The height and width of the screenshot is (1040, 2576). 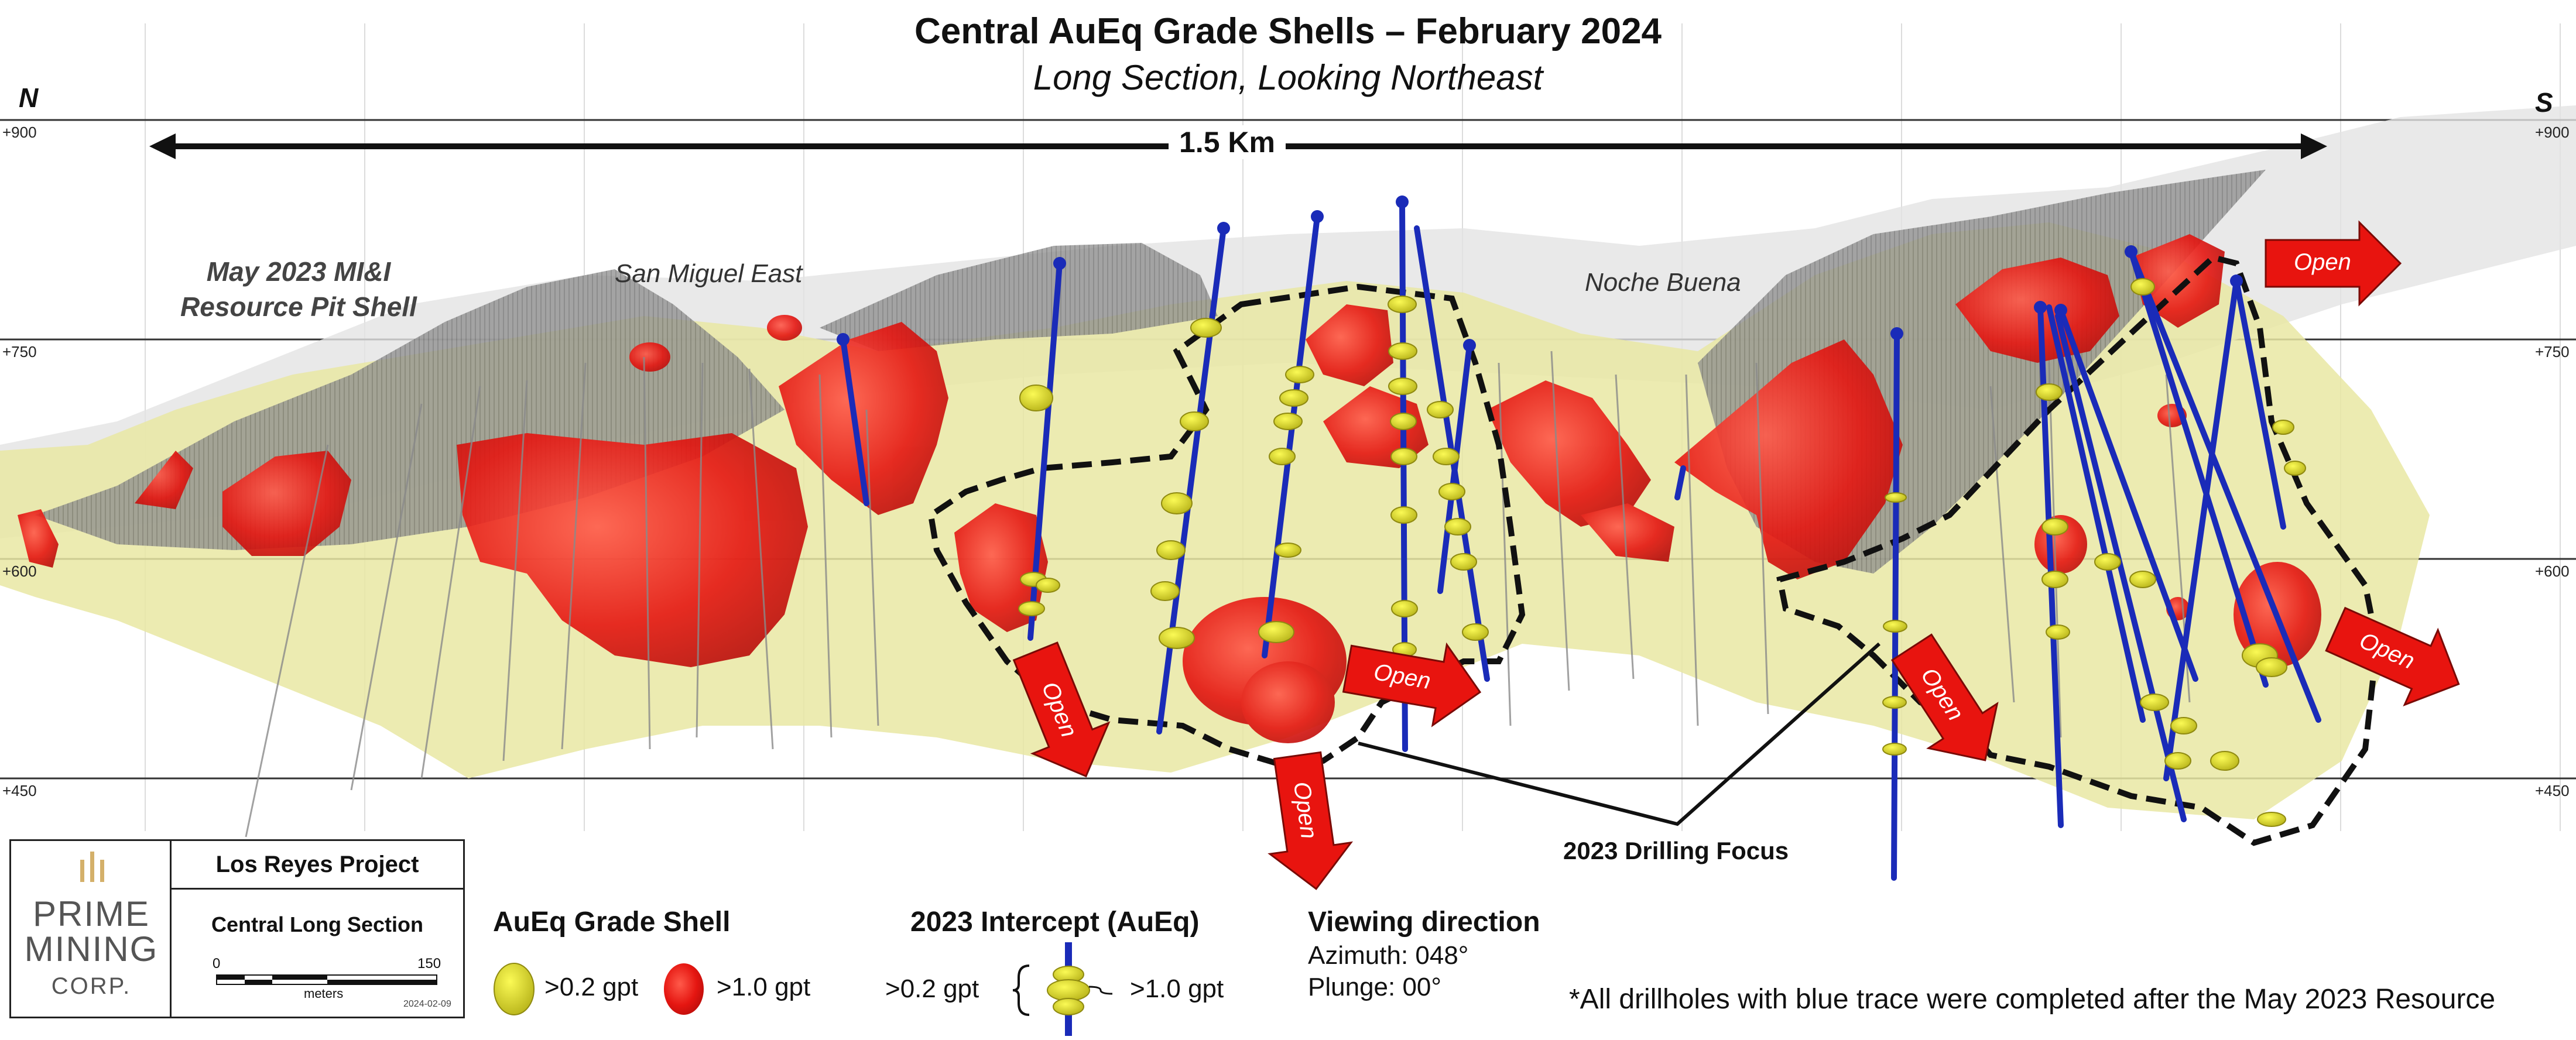 What do you see at coordinates (612, 923) in the screenshot?
I see `legend-grade-shell-title: AuEq Grade Shell` at bounding box center [612, 923].